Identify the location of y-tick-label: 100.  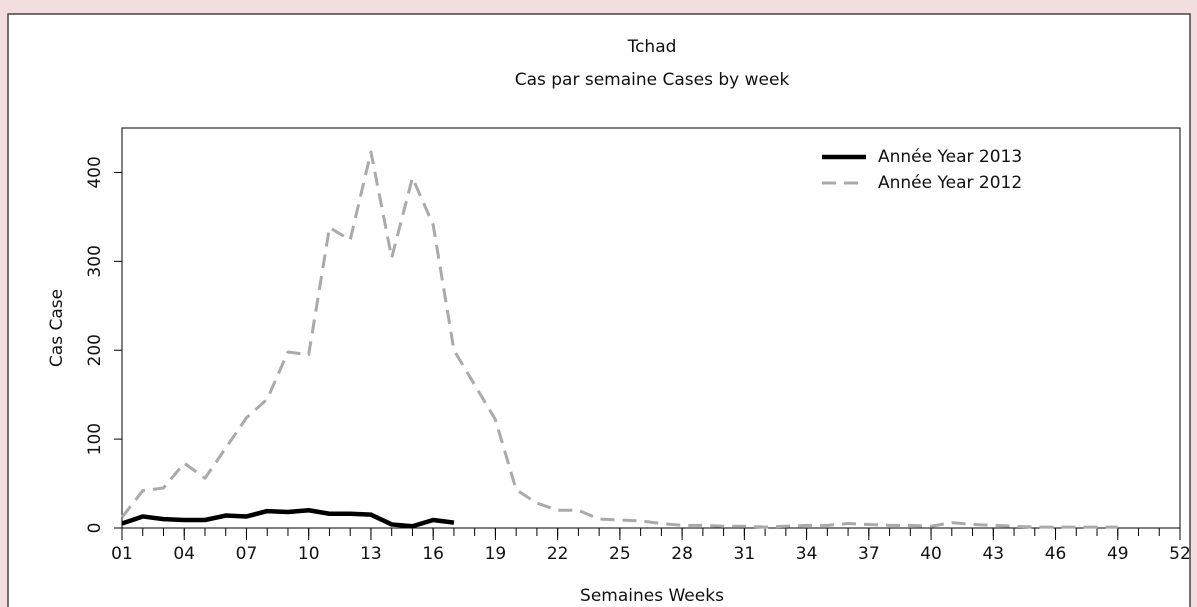
(95, 439).